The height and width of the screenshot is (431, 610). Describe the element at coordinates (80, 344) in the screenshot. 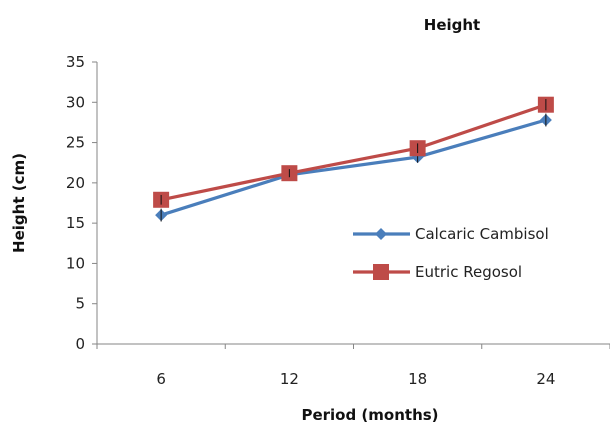

I see `y-tick-label: 0` at that location.